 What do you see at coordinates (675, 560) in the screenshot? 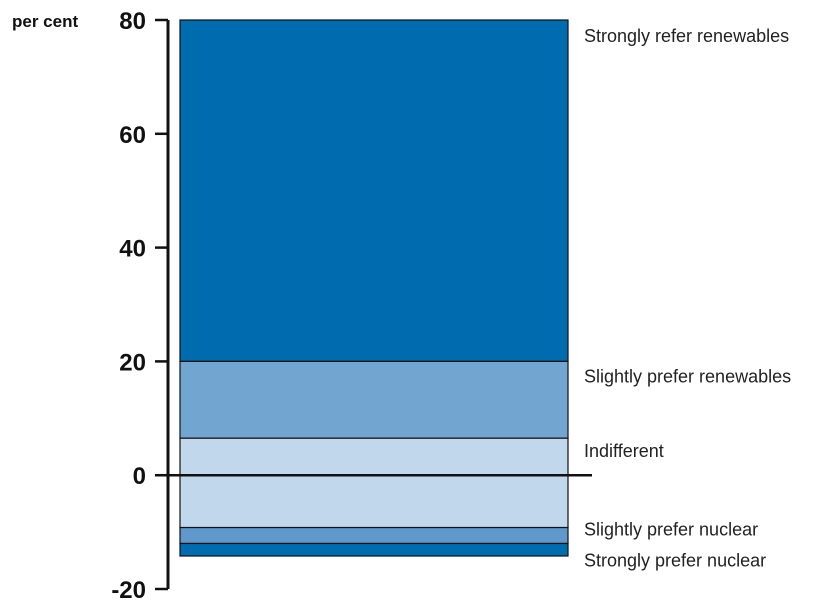
I see `segment-label: Strongly prefer nuclear` at bounding box center [675, 560].